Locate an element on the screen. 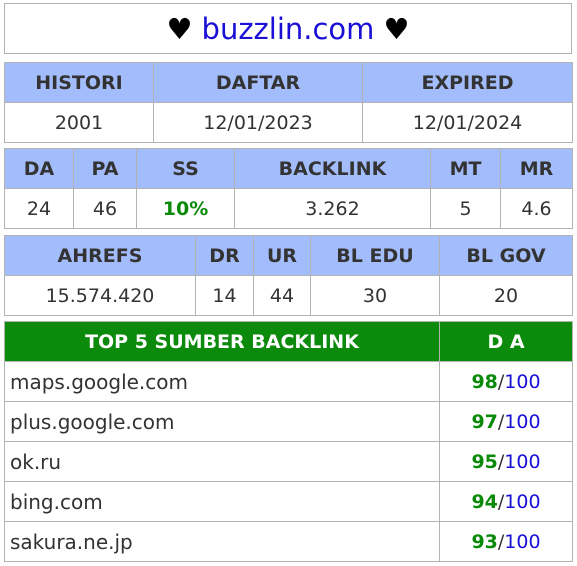 The width and height of the screenshot is (577, 566). value-ahrefs: 15.574.420 is located at coordinates (100, 295).